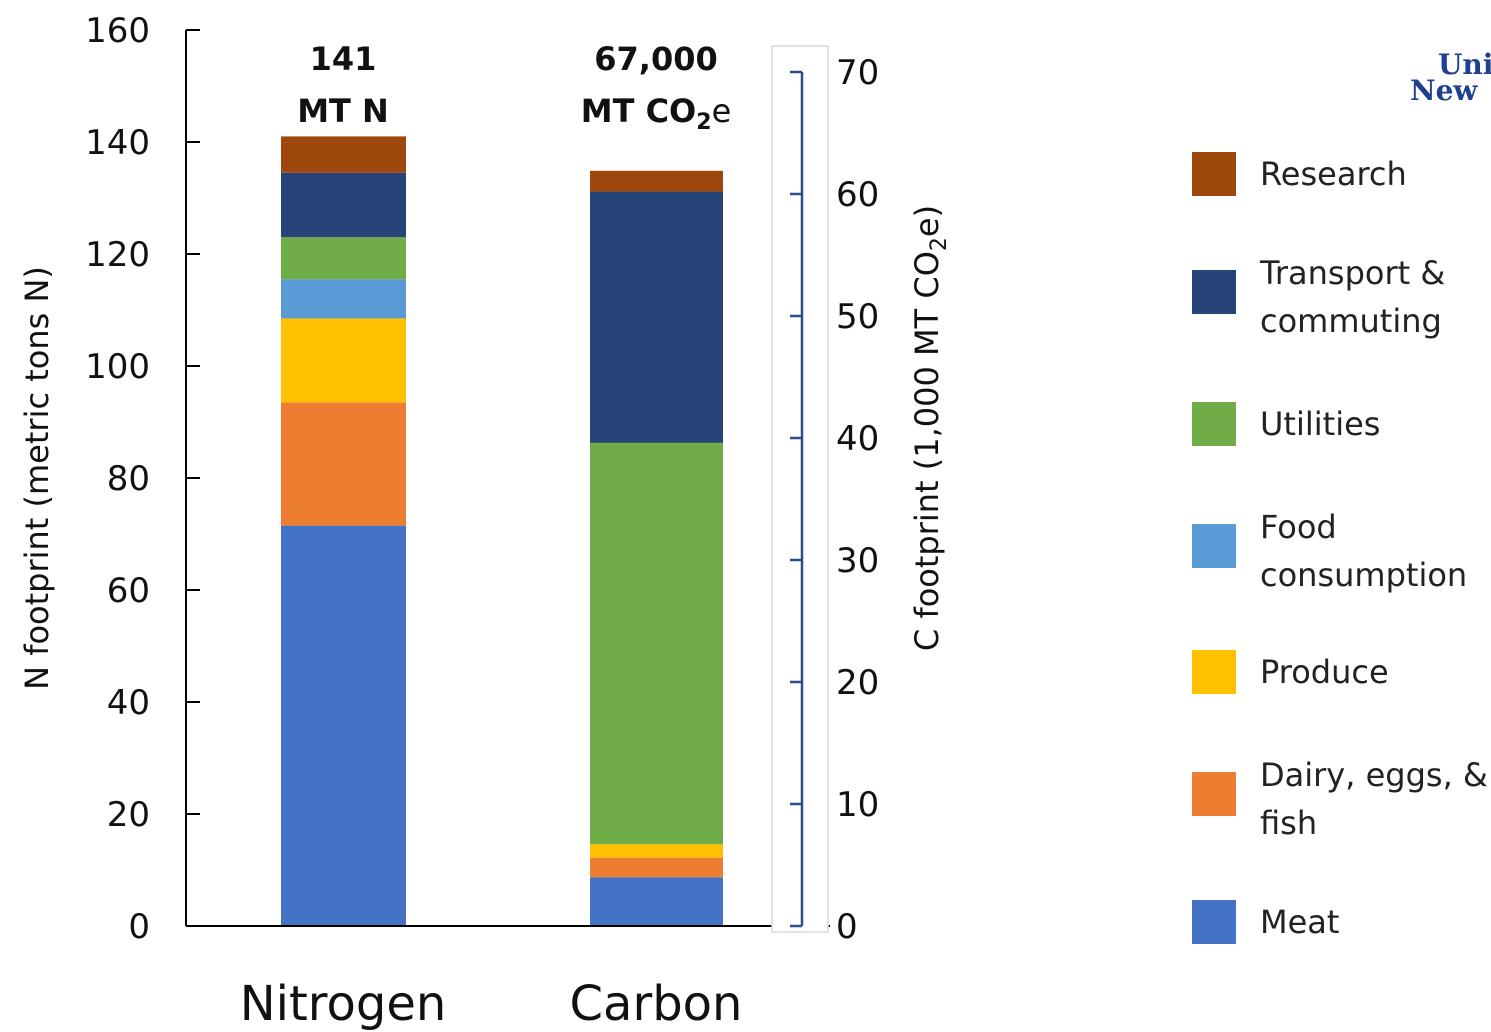  I want to click on legend-label-food-consumption: Food, so click(1298, 527).